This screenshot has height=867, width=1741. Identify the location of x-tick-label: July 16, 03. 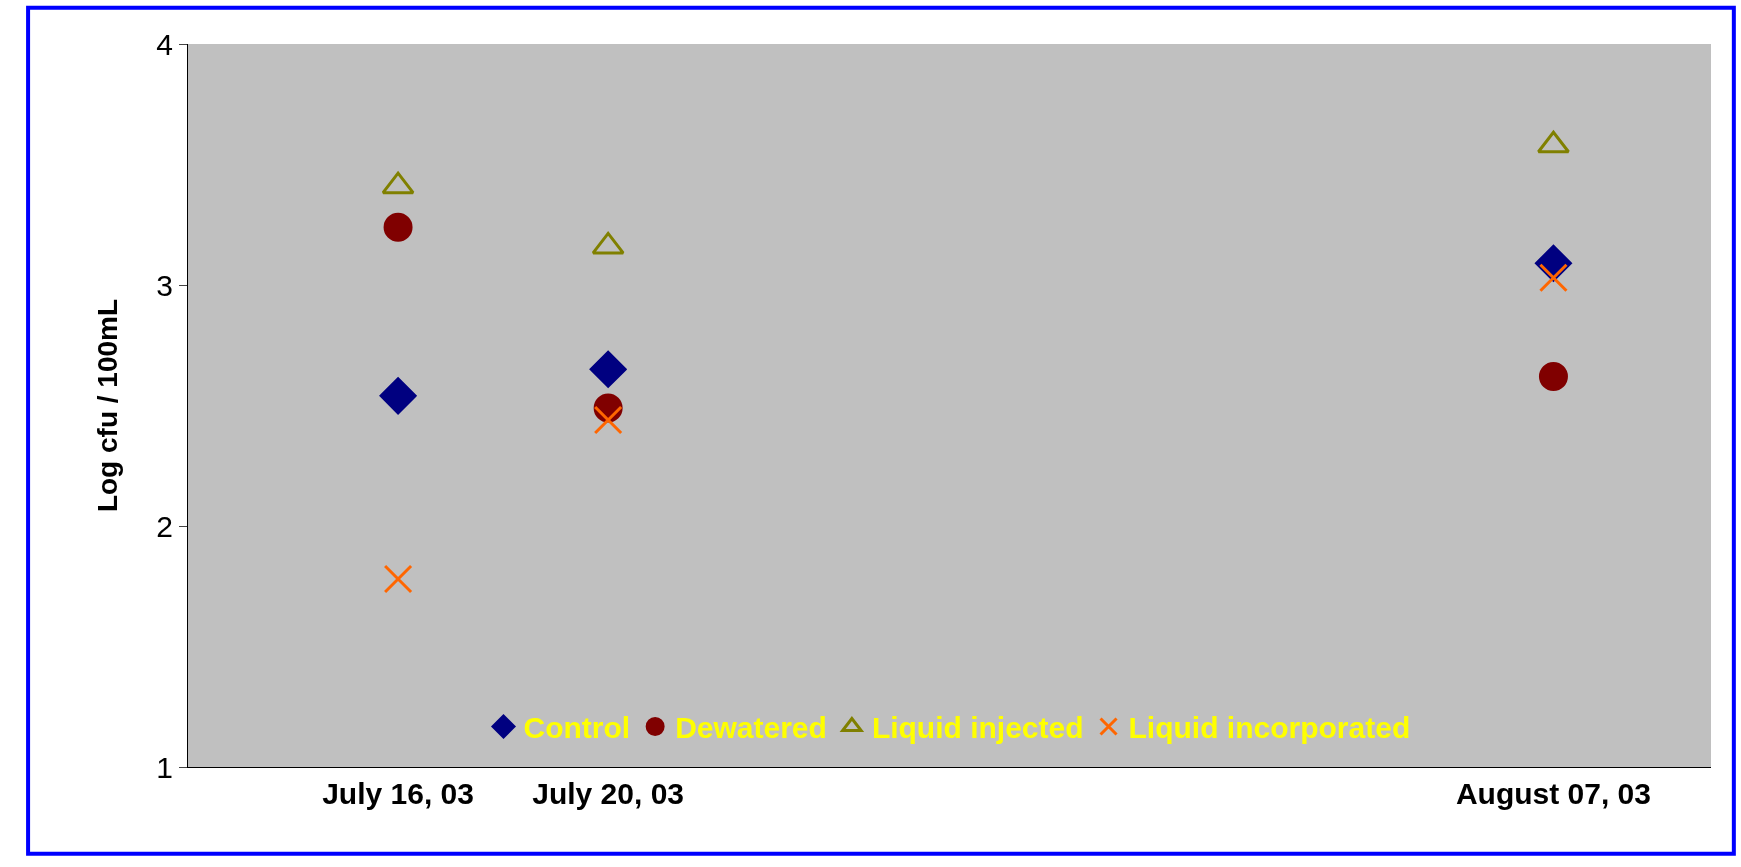
(398, 793).